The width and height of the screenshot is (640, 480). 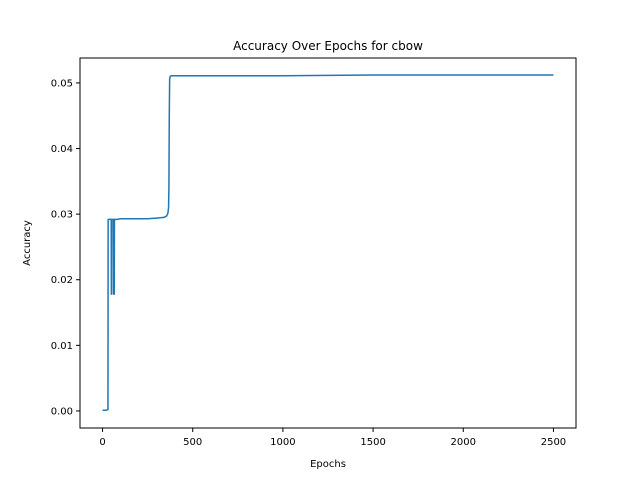 I want to click on x-tick-label: 0, so click(x=102, y=442).